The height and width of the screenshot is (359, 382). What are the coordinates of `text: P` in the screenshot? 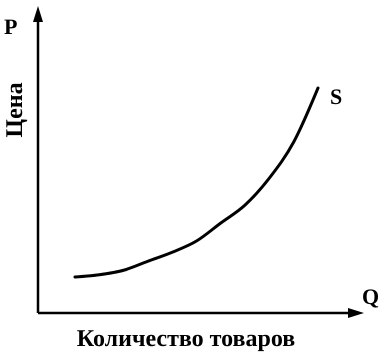 It's located at (11, 26).